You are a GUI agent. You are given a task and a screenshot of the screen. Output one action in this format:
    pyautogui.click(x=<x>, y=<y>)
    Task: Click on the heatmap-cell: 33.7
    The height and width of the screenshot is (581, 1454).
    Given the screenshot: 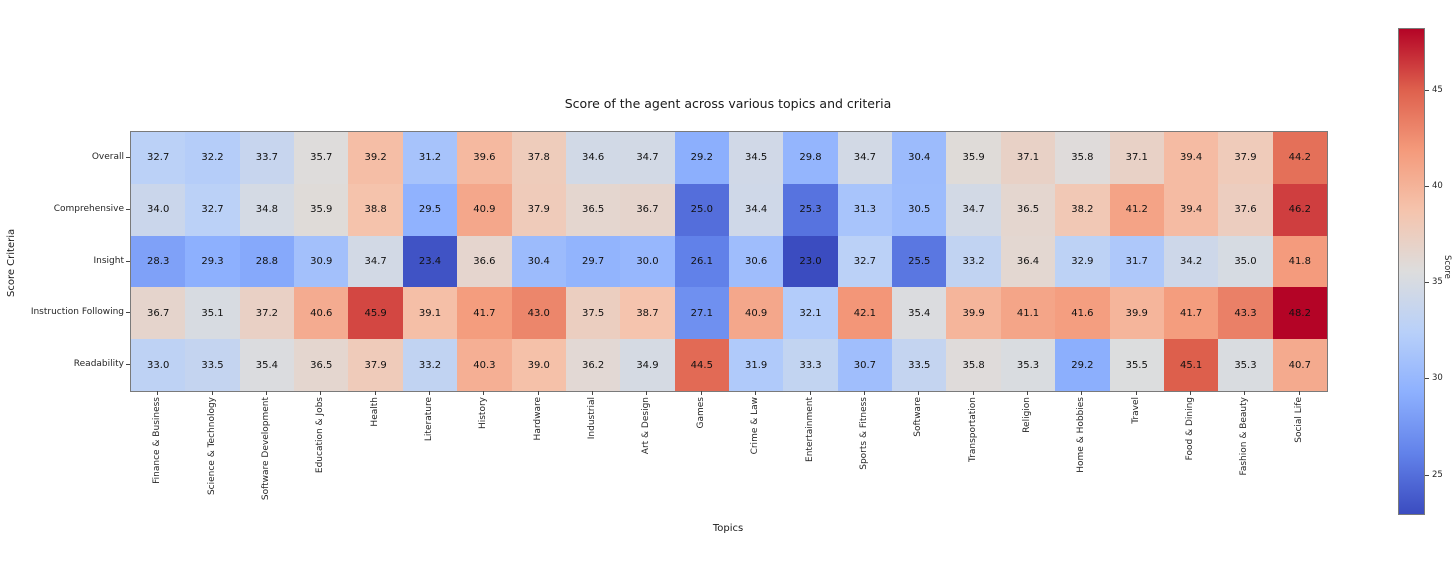 What is the action you would take?
    pyautogui.click(x=267, y=158)
    